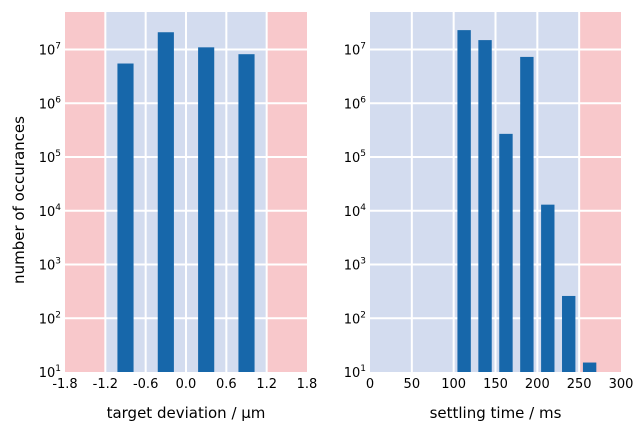  I want to click on y-tick-label: 10¹, so click(355, 372).